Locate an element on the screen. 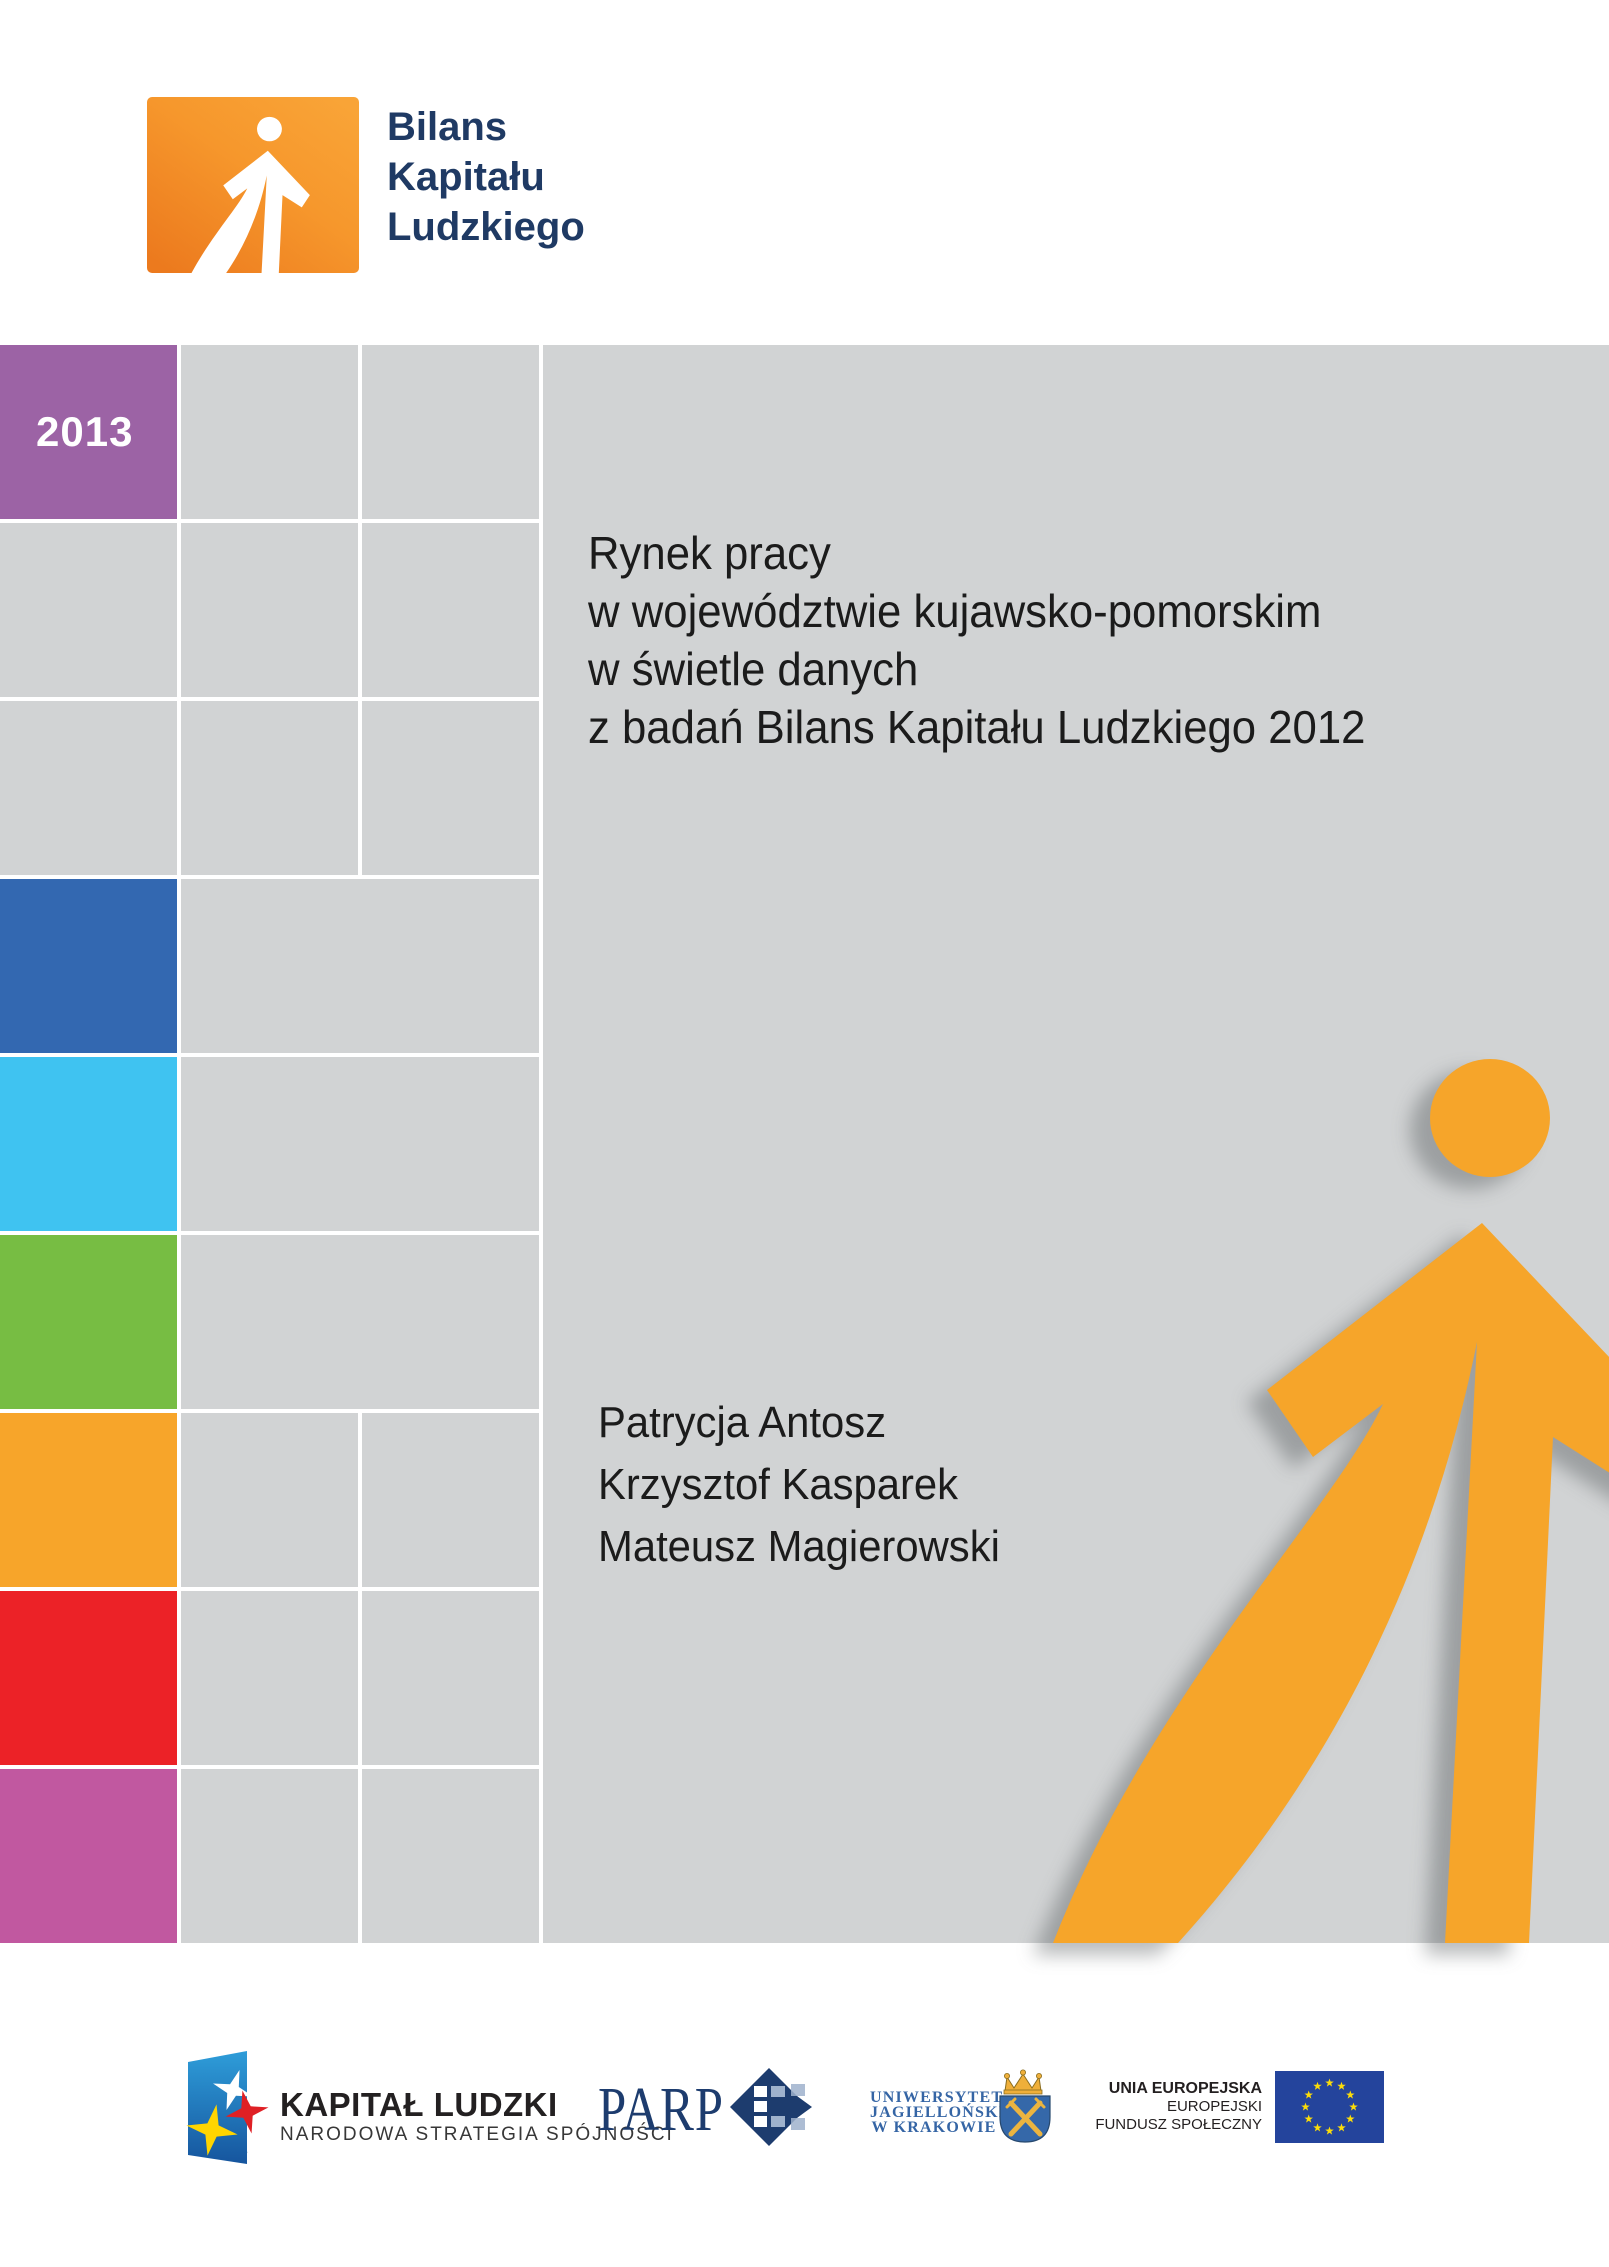  uj-label: UNIWERSYTET JAGIELLOŃSKI W KRAKOWIE is located at coordinates (938, 2112).